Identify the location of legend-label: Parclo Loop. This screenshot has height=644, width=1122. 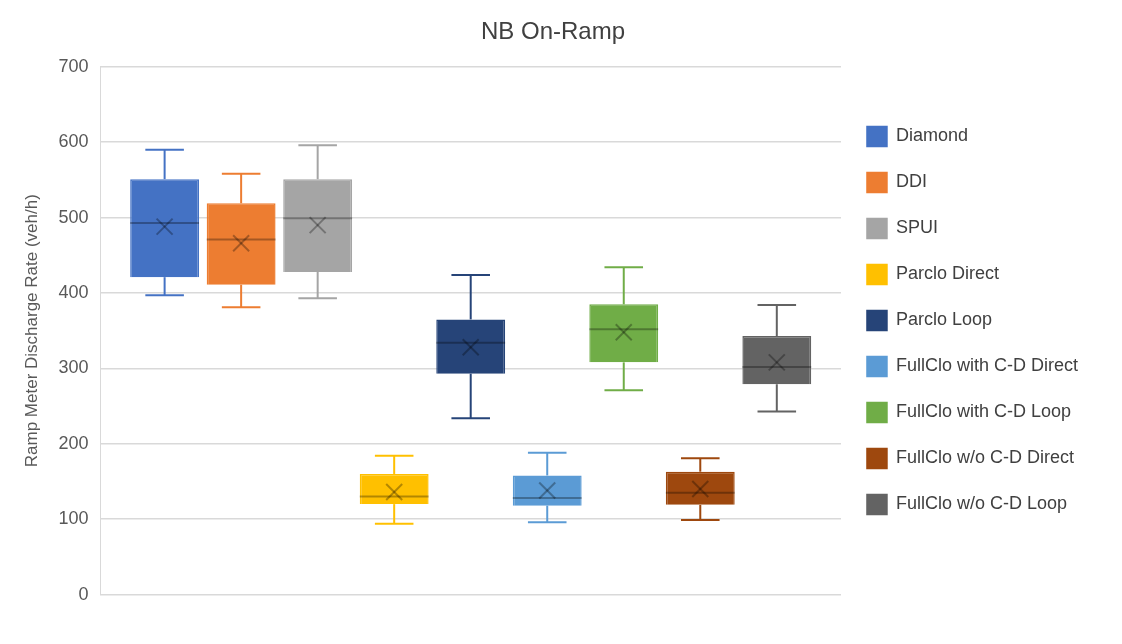
(944, 319).